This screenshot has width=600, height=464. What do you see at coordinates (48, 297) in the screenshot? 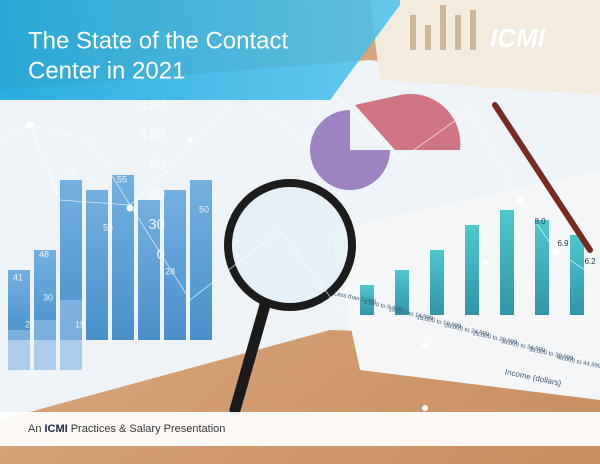
I see `photo-bar-label: 30` at bounding box center [48, 297].